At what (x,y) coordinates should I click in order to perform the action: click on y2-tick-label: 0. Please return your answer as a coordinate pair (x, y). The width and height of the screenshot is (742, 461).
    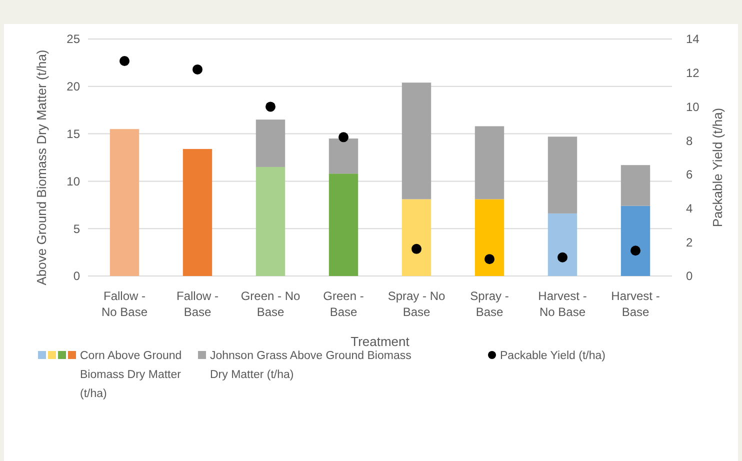
    Looking at the image, I should click on (689, 276).